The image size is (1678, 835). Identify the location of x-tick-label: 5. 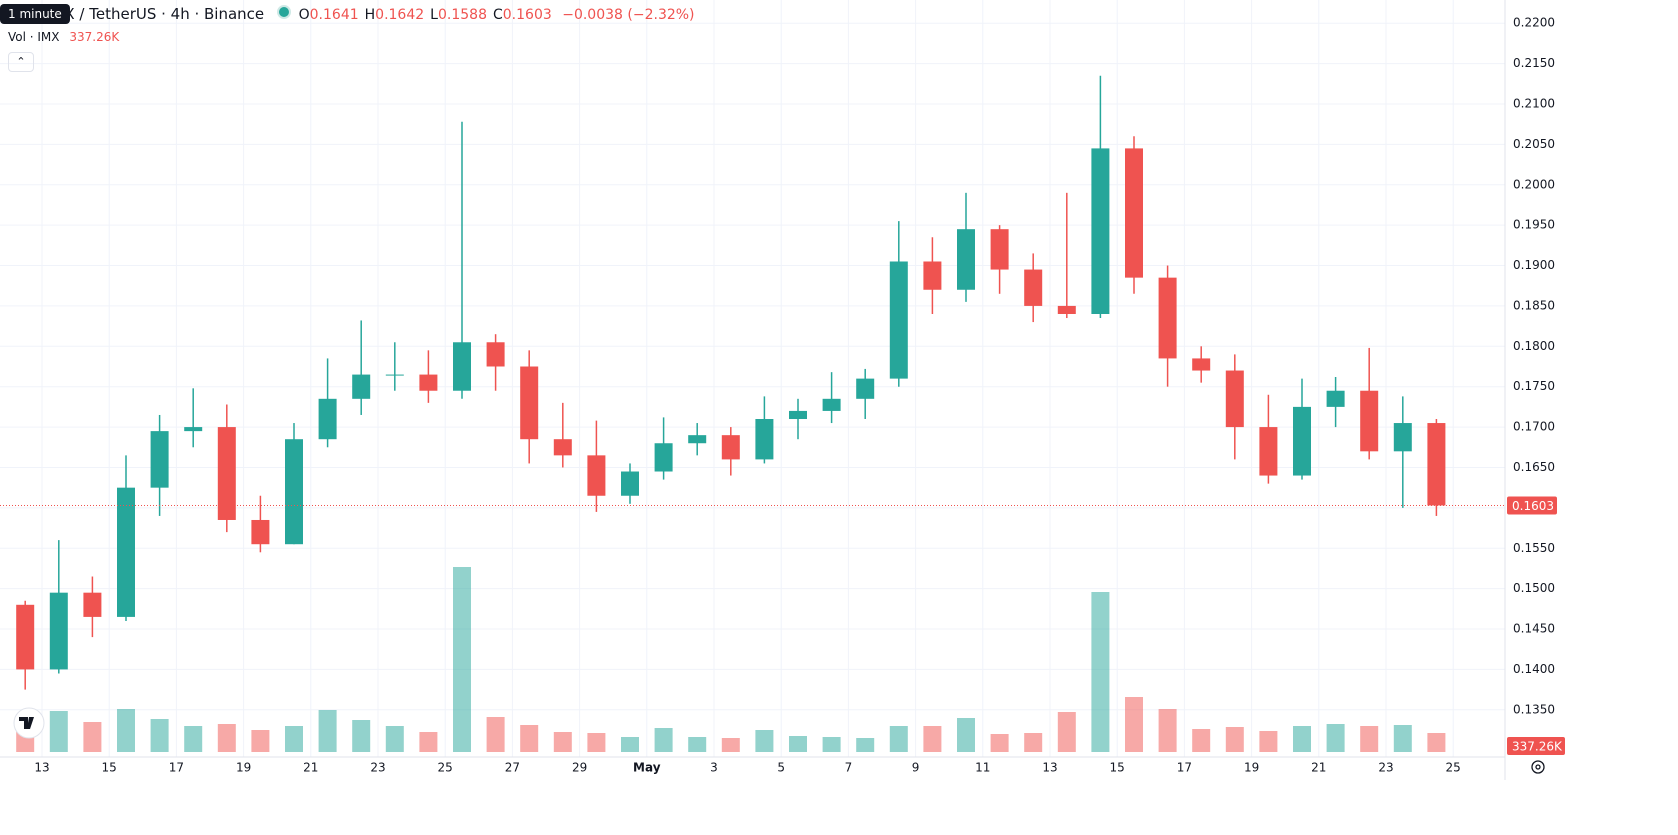
(781, 768).